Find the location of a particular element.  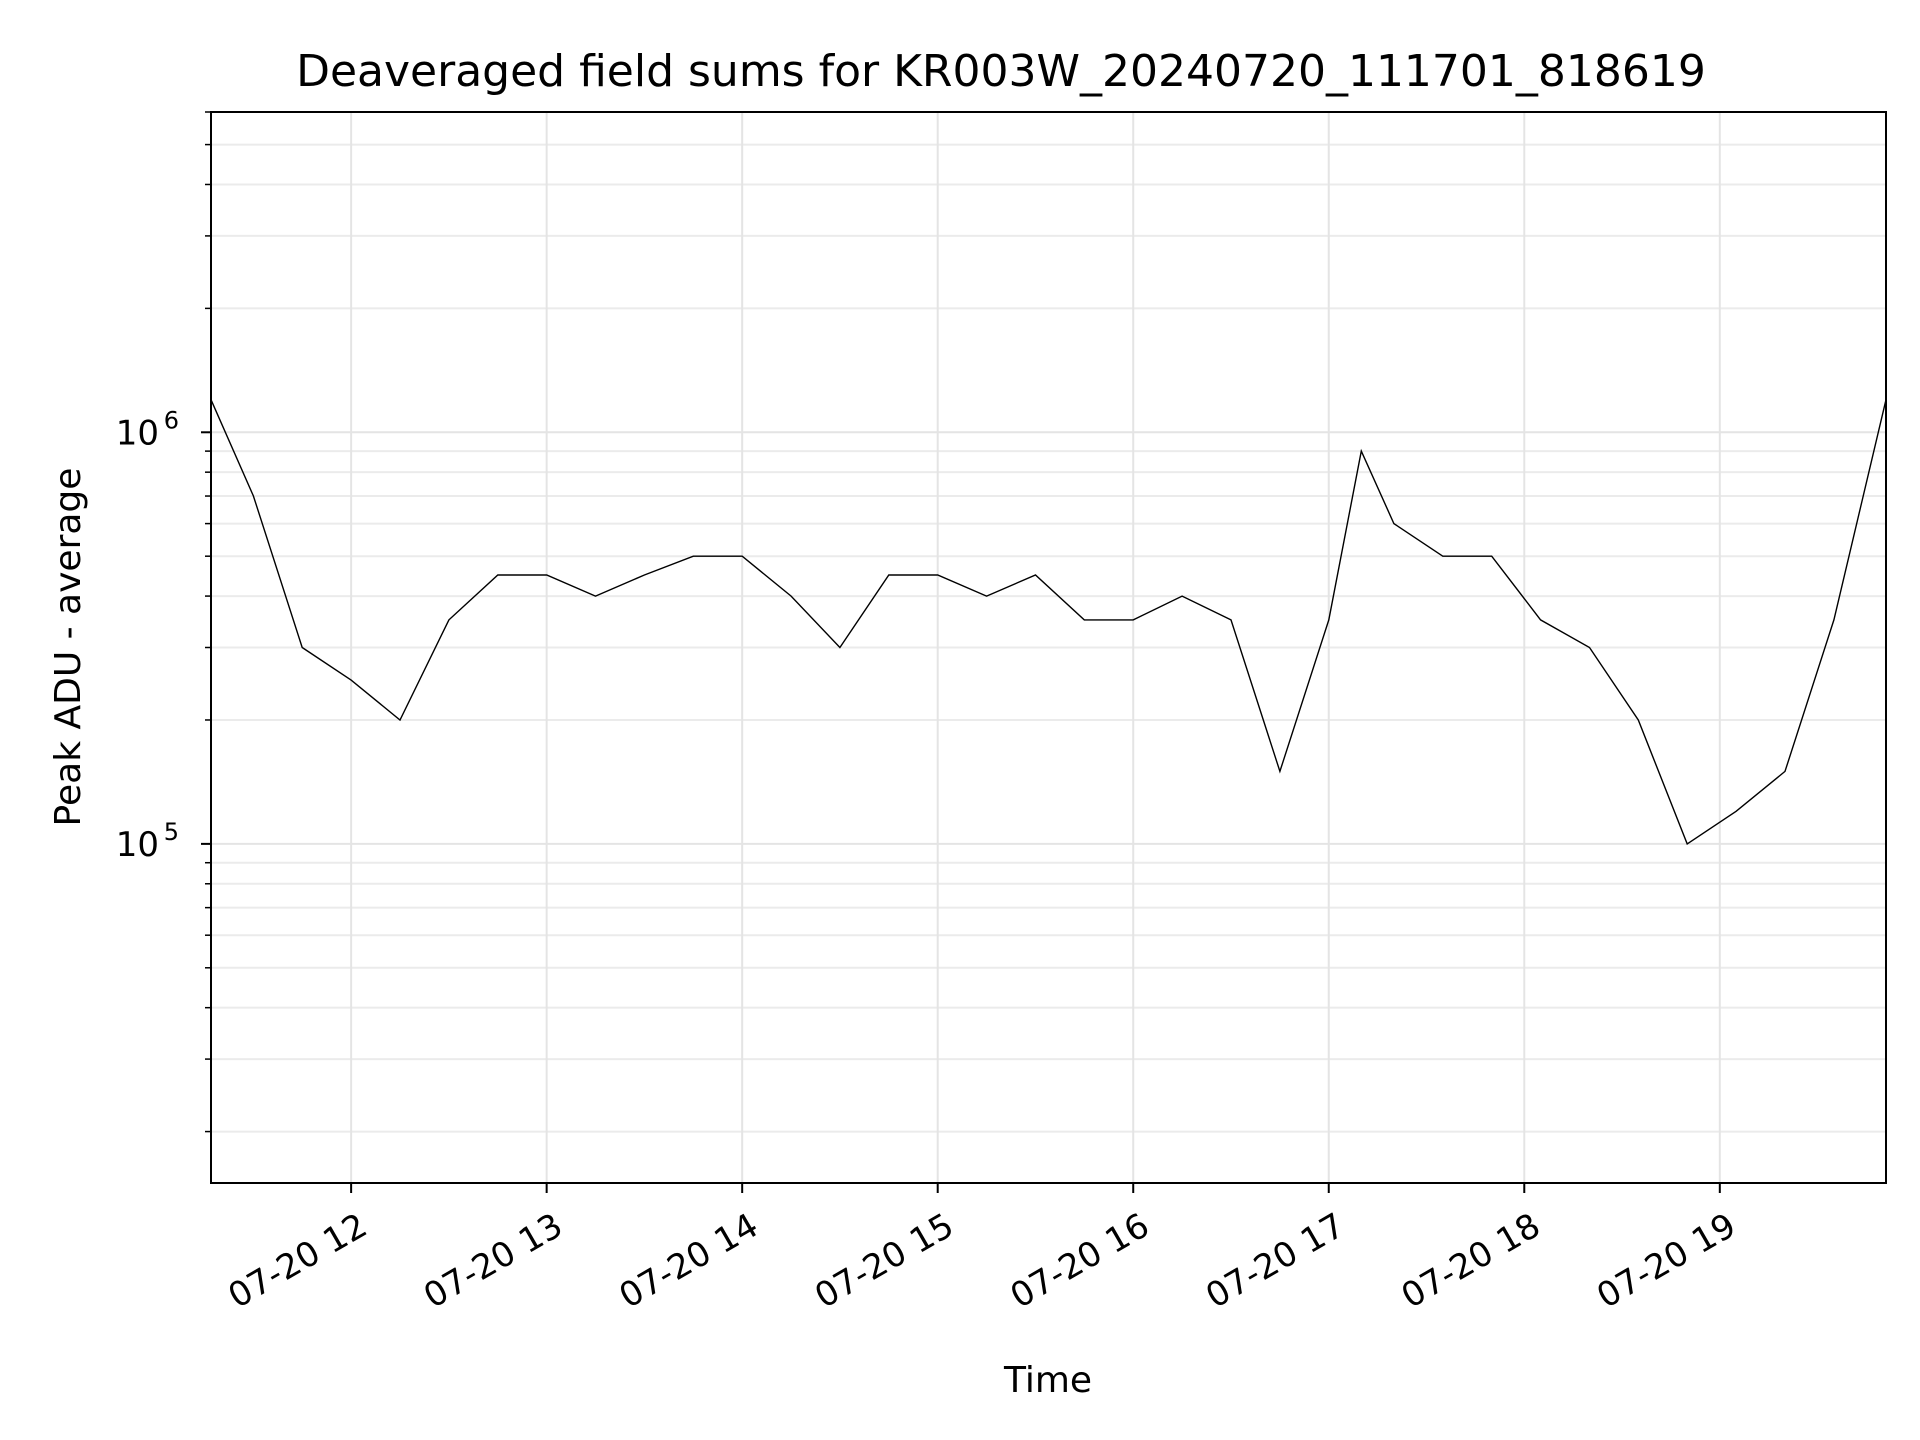

x-tick-label: 07-20 12 is located at coordinates (298, 1261).